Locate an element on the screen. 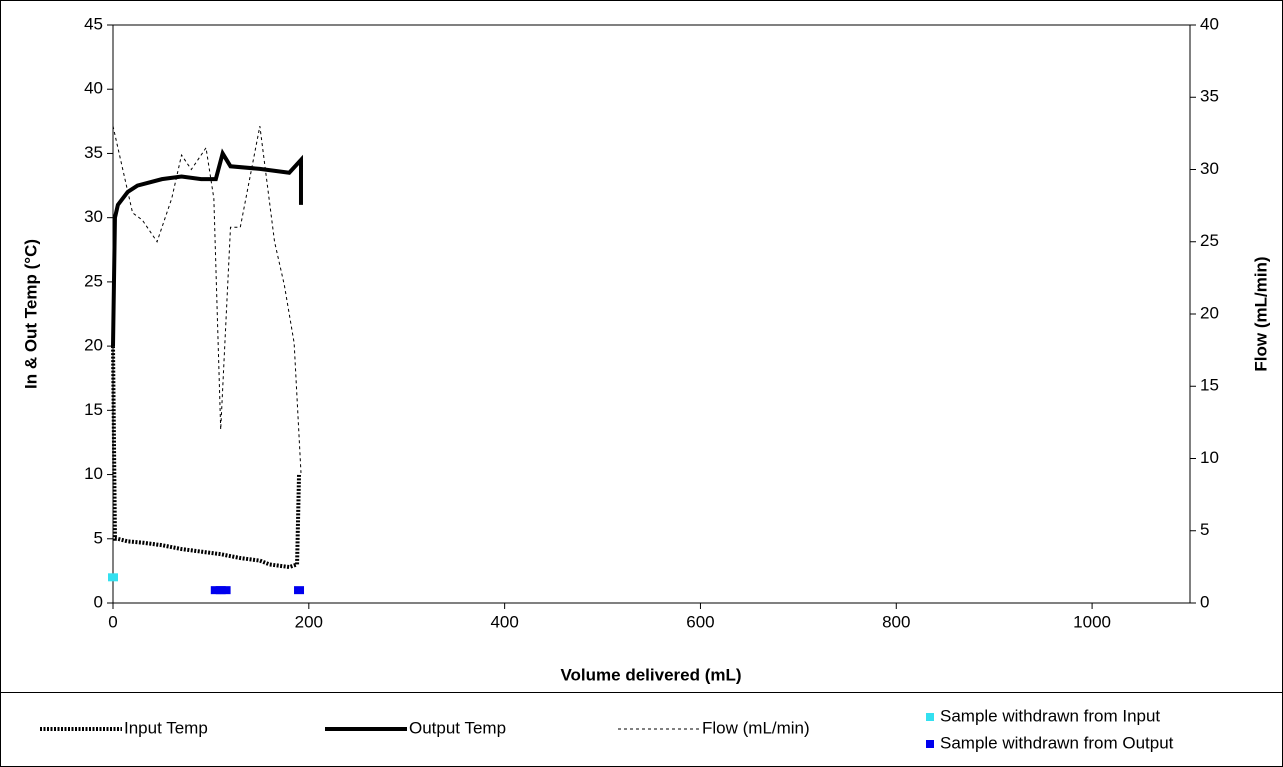 This screenshot has height=767, width=1283. x-tick-label: 1000 is located at coordinates (1092, 621).